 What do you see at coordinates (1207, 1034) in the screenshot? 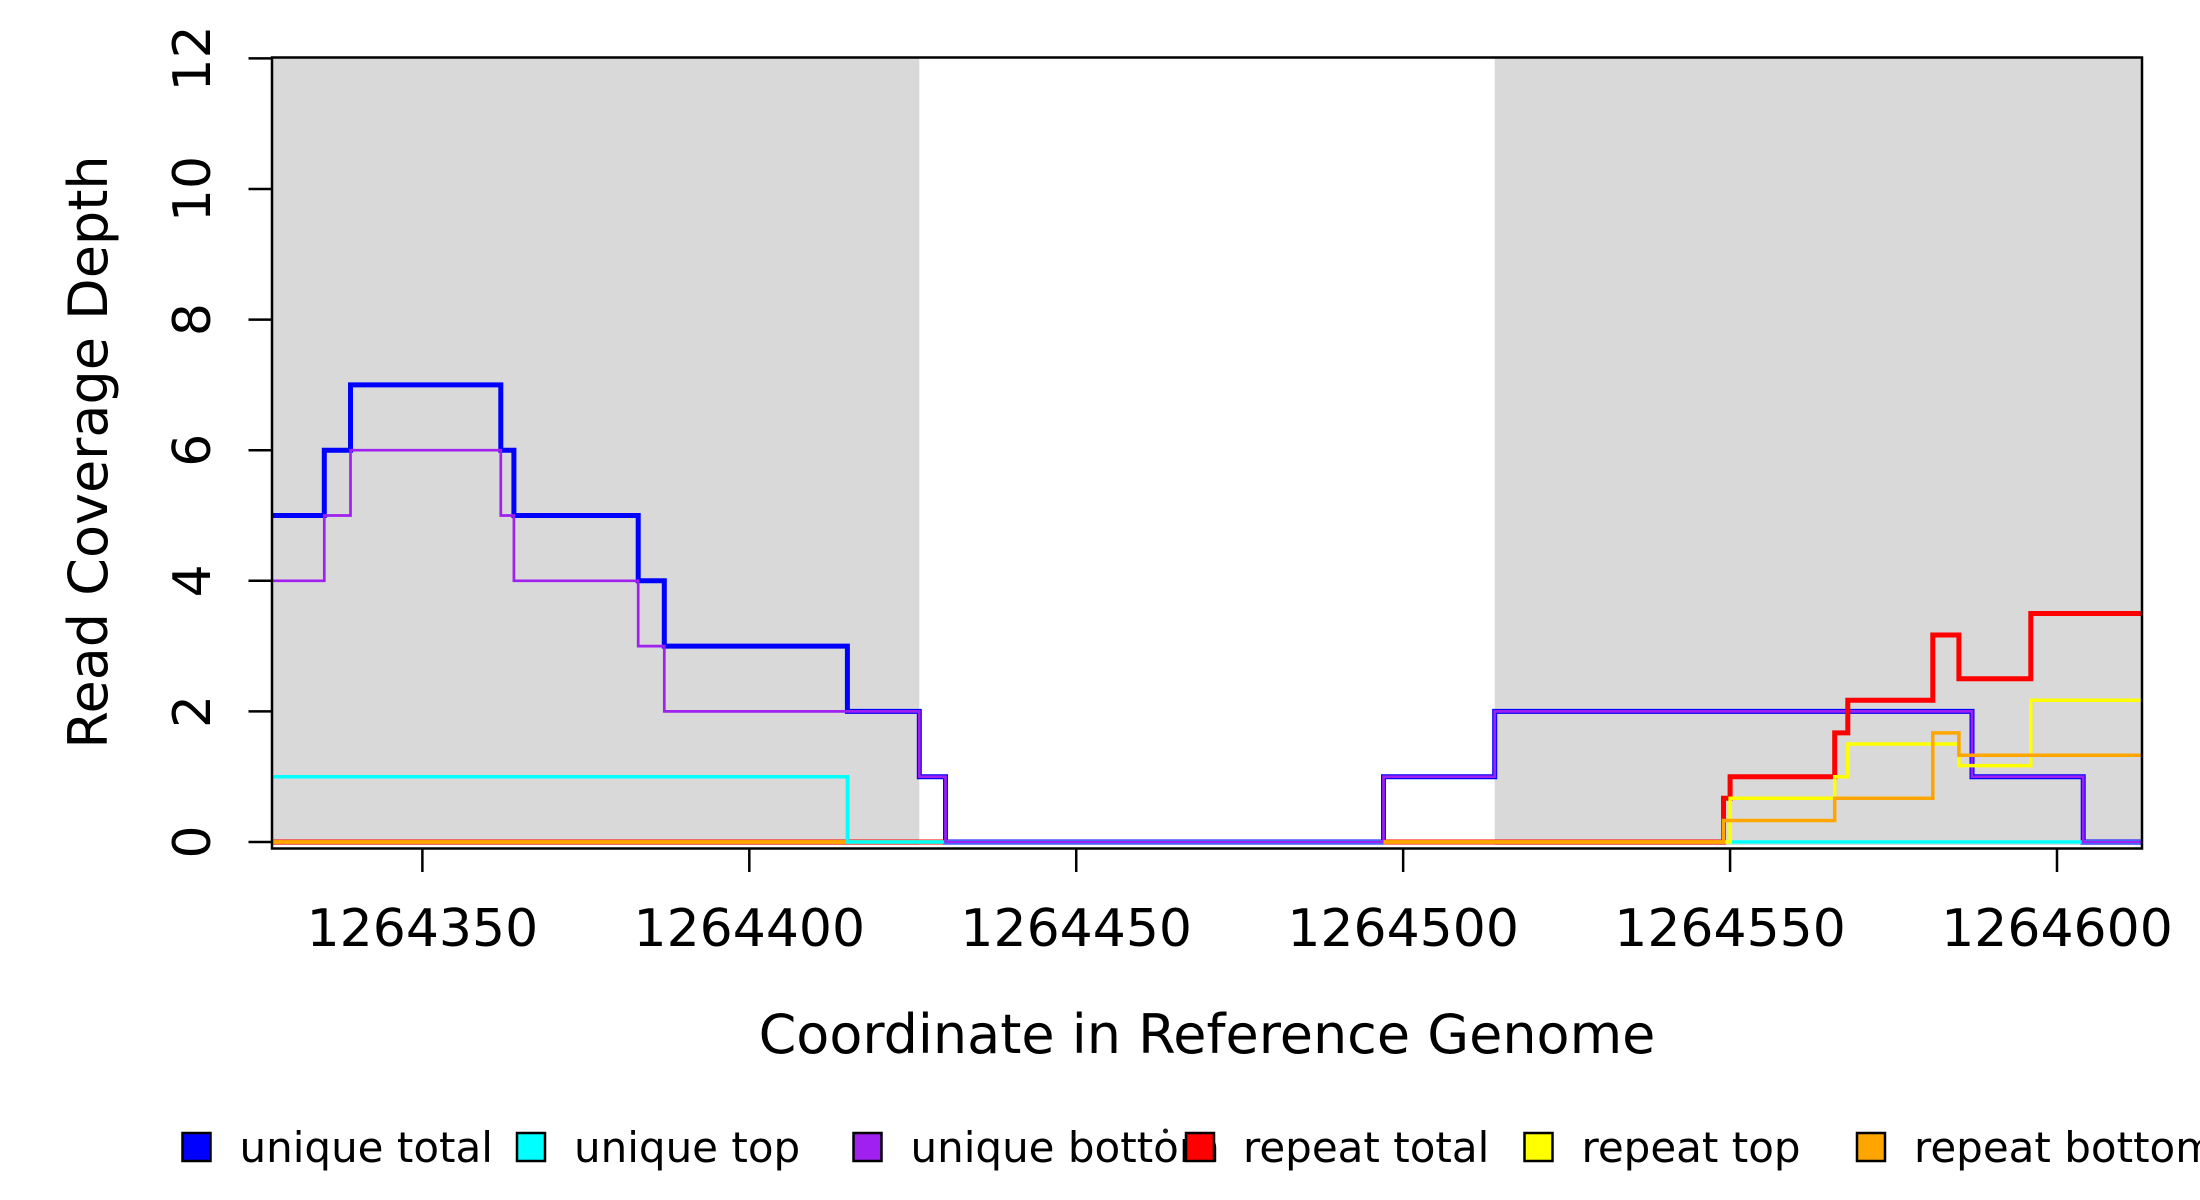
I see `x-axis-title: Coordinate in Reference Genome` at bounding box center [1207, 1034].